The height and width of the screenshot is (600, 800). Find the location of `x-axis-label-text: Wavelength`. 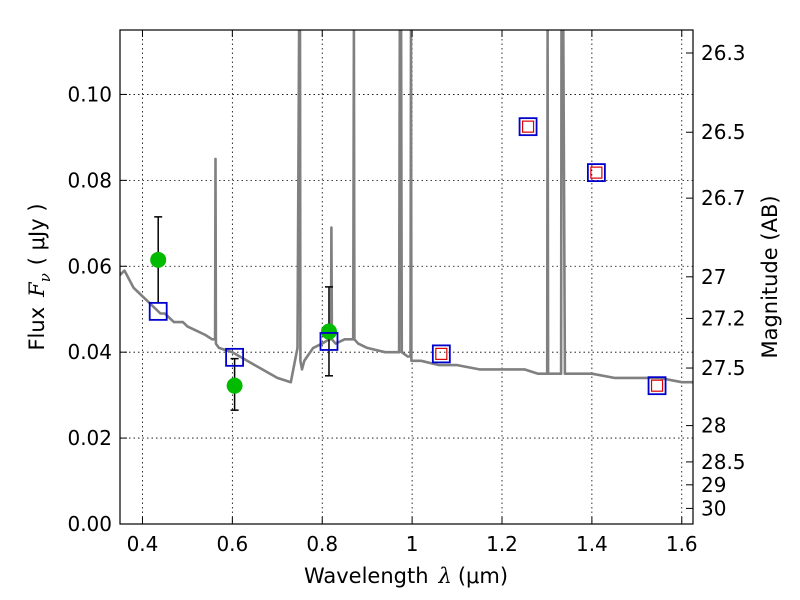

x-axis-label-text: Wavelength is located at coordinates (366, 576).